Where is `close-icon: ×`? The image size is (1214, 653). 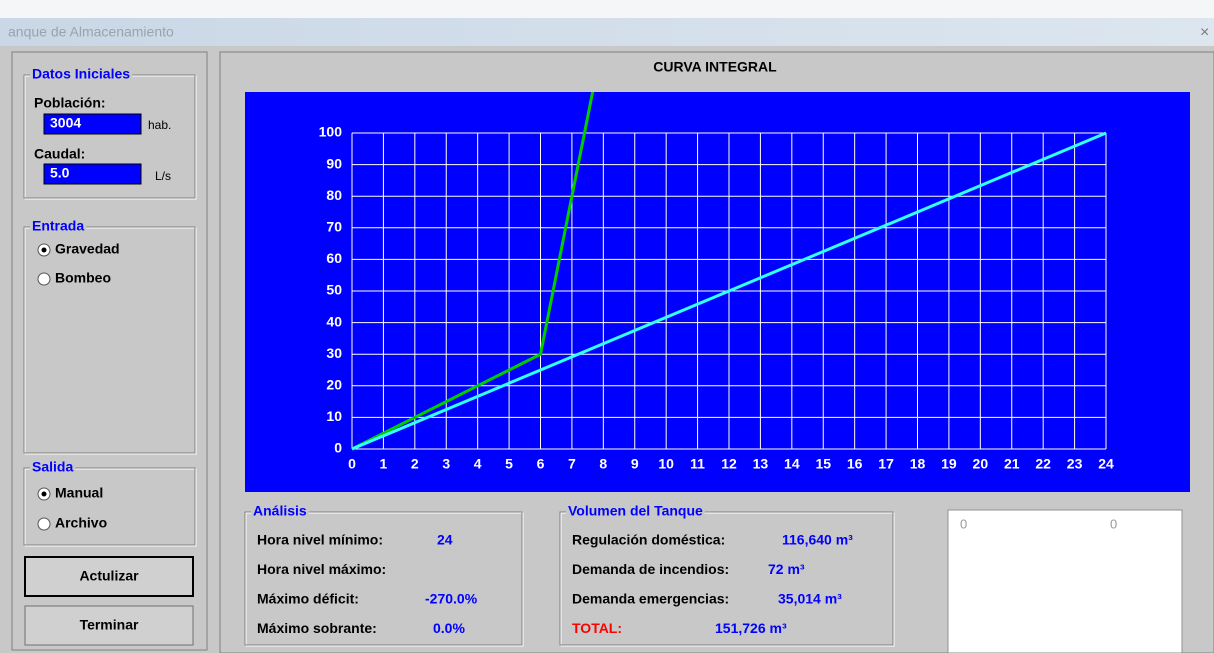 close-icon: × is located at coordinates (1204, 32).